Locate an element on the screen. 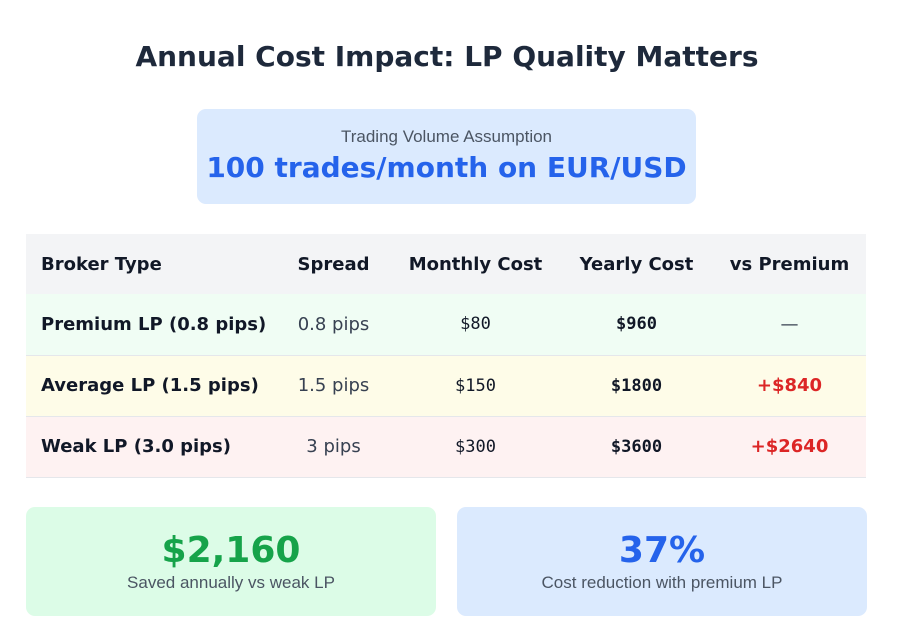 The height and width of the screenshot is (627, 902). assumption-value: 100 trades/month on EUR/USD is located at coordinates (446, 167).